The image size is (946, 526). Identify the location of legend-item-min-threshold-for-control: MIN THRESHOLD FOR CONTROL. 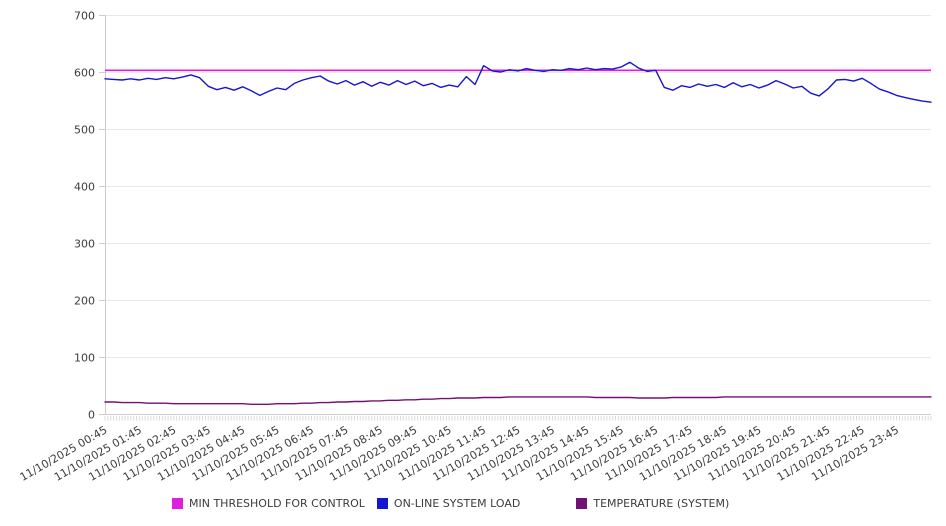
(268, 503).